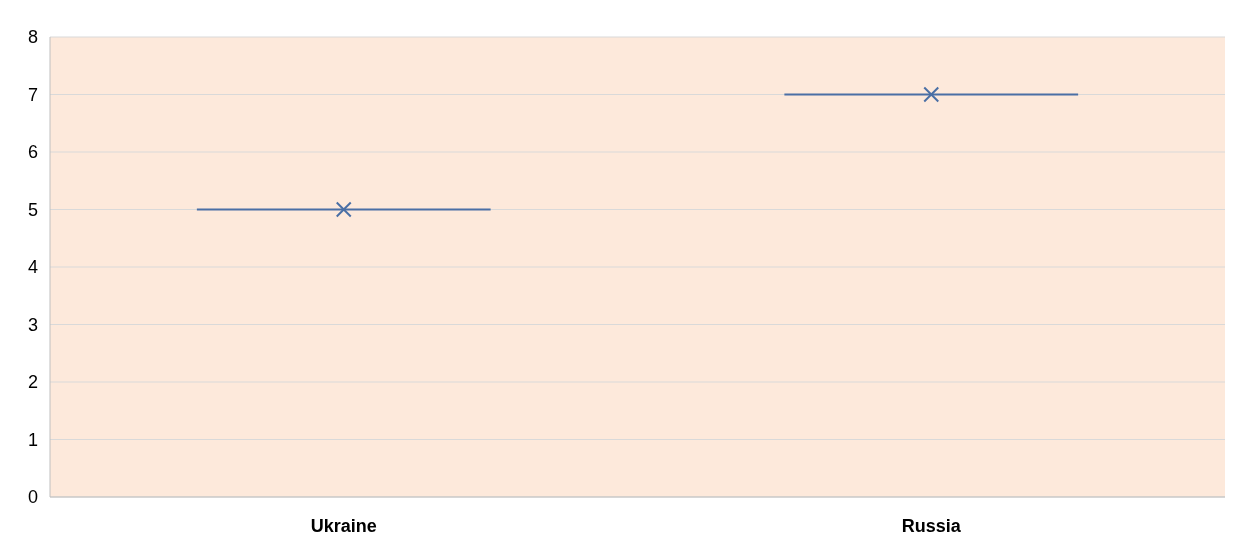 The width and height of the screenshot is (1239, 554). Describe the element at coordinates (343, 526) in the screenshot. I see `x-tick-label: Ukraine` at that location.